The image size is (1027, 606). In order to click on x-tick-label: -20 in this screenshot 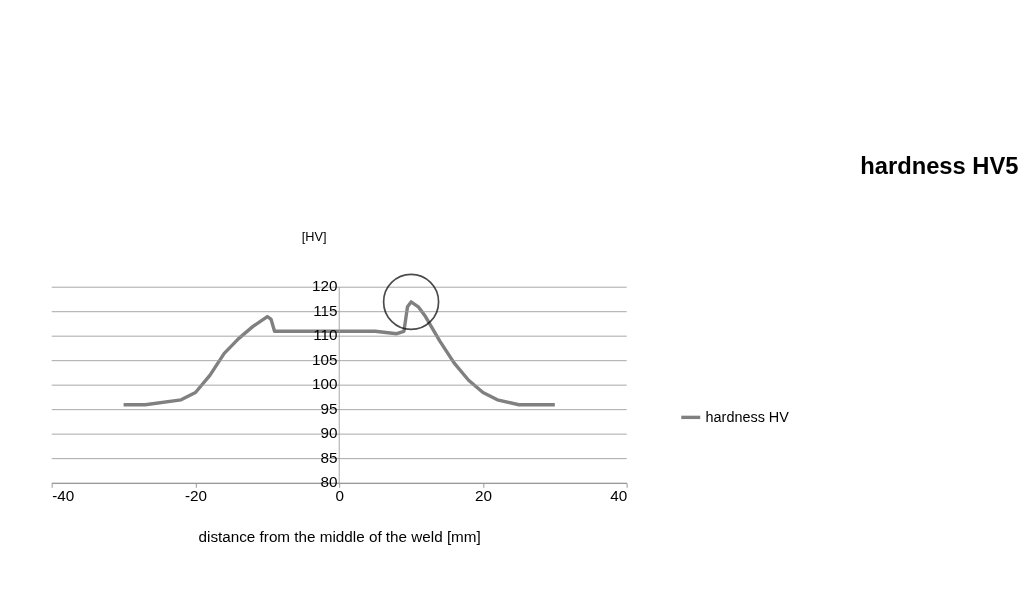, I will do `click(195, 496)`.